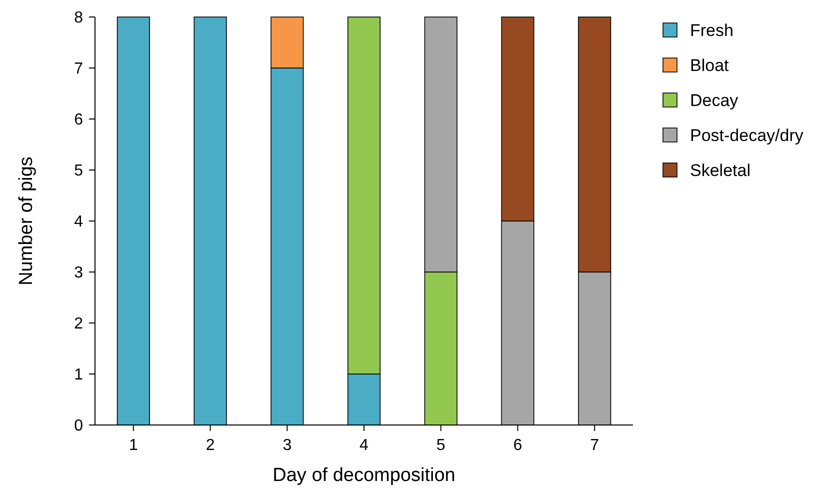 The height and width of the screenshot is (493, 817). What do you see at coordinates (595, 445) in the screenshot?
I see `x-tick-label: 7` at bounding box center [595, 445].